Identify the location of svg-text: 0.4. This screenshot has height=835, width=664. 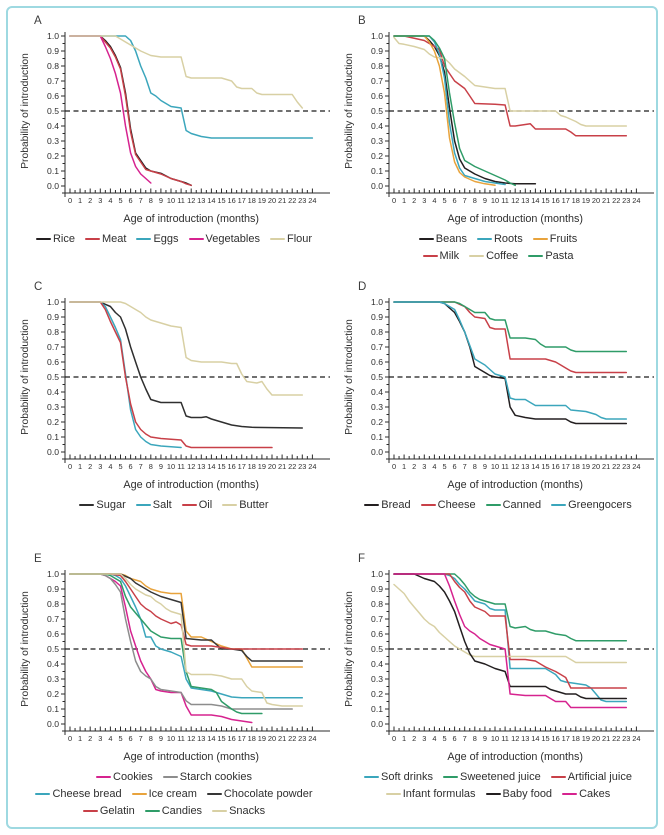
(53, 664).